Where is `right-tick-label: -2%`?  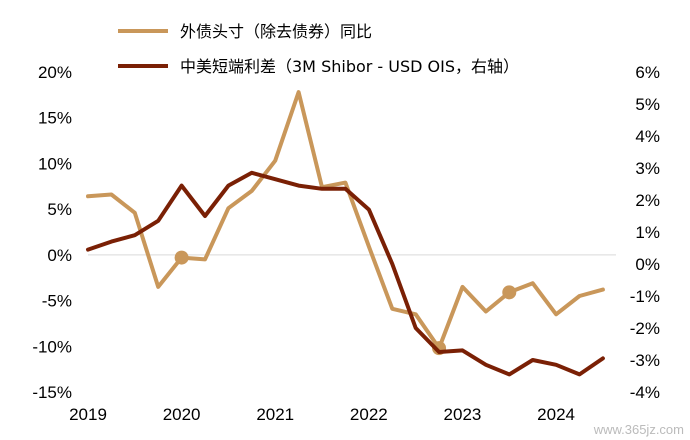 right-tick-label: -2% is located at coordinates (645, 328).